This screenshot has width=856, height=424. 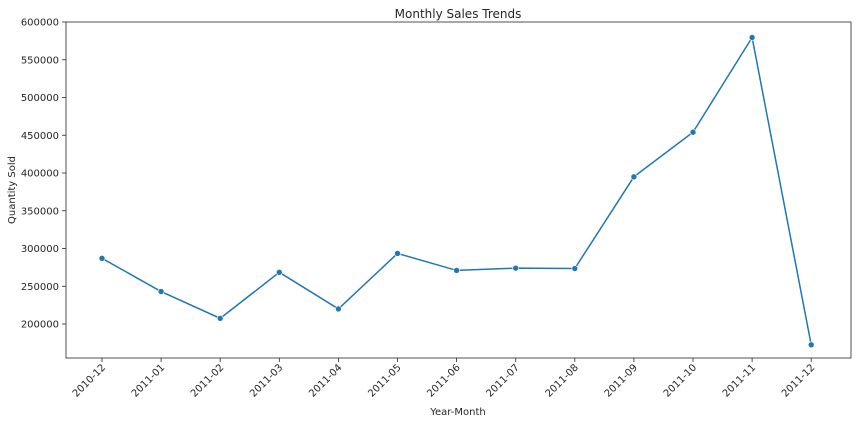 What do you see at coordinates (40, 287) in the screenshot?
I see `y-tick-label: 250000` at bounding box center [40, 287].